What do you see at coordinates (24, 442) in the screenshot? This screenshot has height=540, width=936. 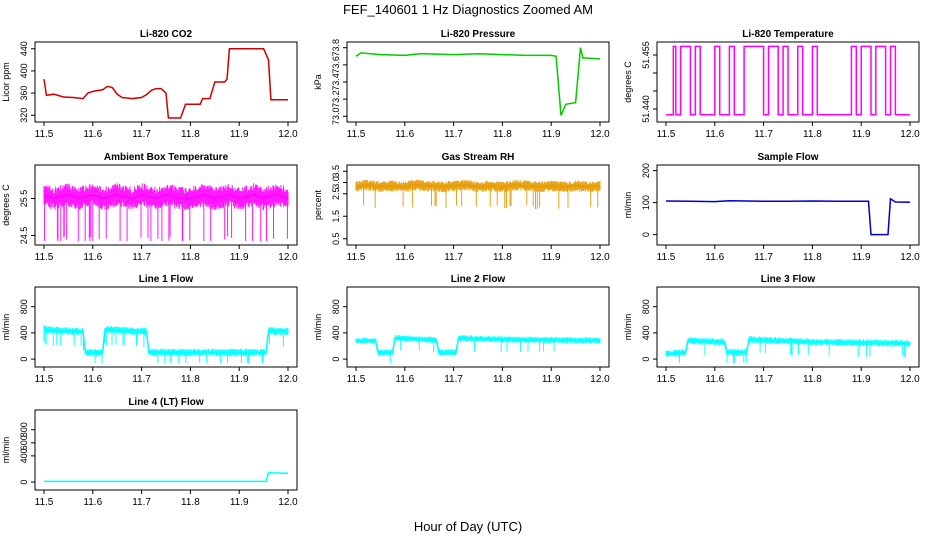 I see `y-tick-label: 600` at bounding box center [24, 442].